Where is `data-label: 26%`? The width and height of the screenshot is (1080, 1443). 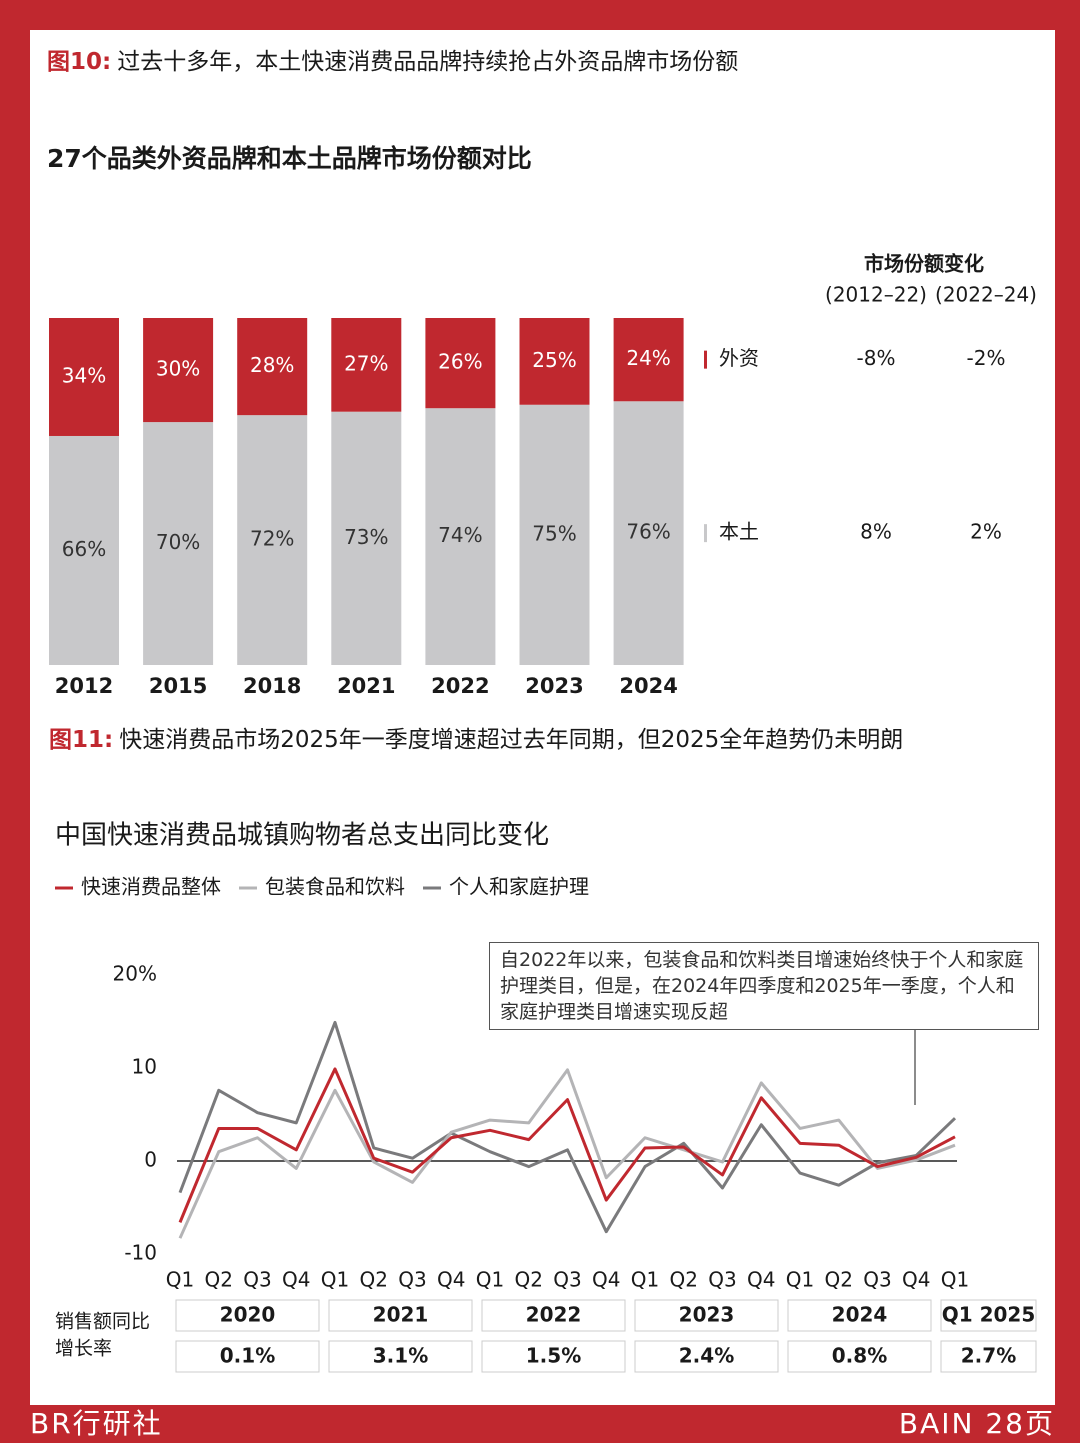
data-label: 26% is located at coordinates (460, 362).